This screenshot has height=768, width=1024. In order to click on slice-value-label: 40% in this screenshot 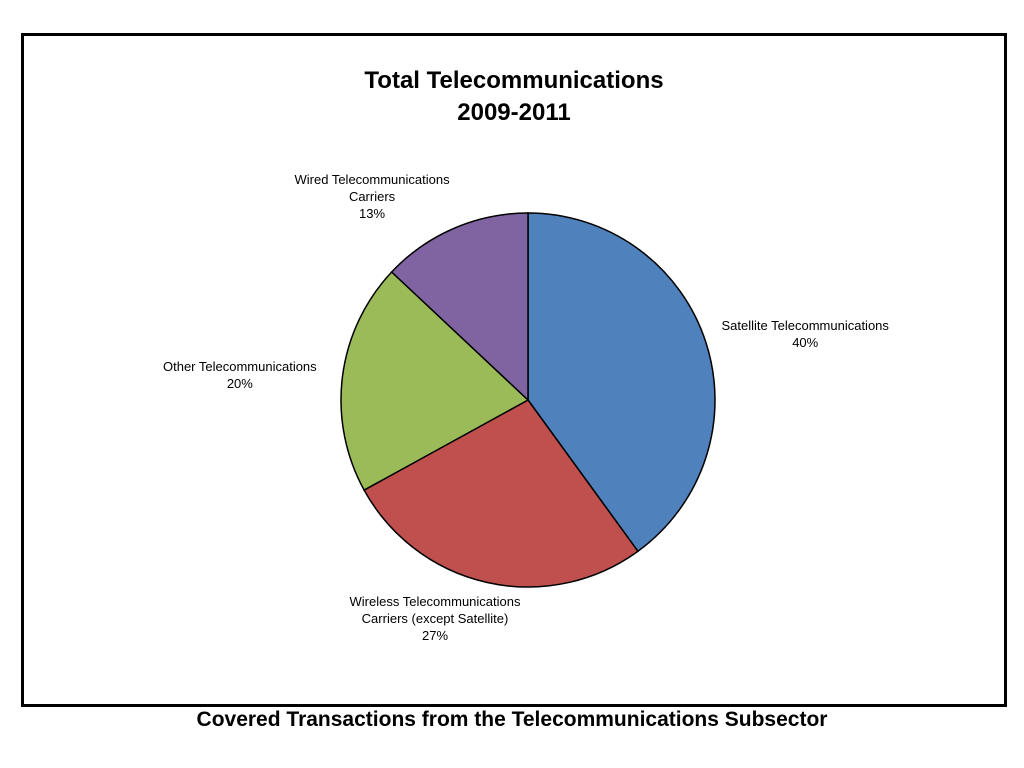, I will do `click(805, 342)`.